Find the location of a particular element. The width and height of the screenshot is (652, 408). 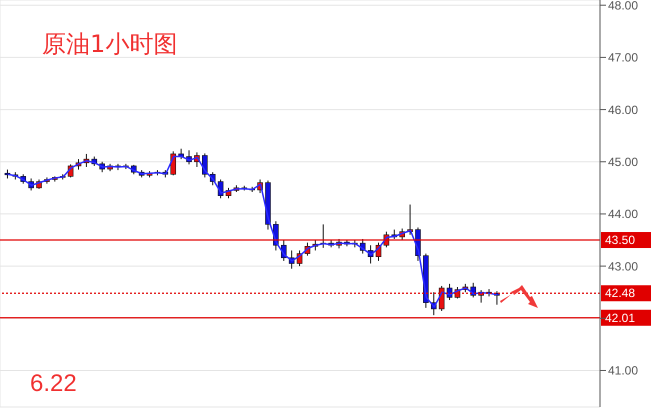

text: 原油1小时图 is located at coordinates (110, 44).